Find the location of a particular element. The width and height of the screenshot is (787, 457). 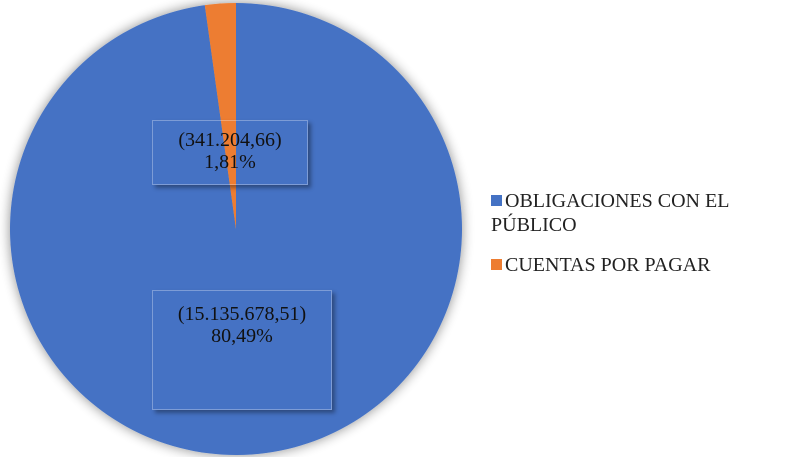

value-text: (15.135.678,51) is located at coordinates (242, 314).